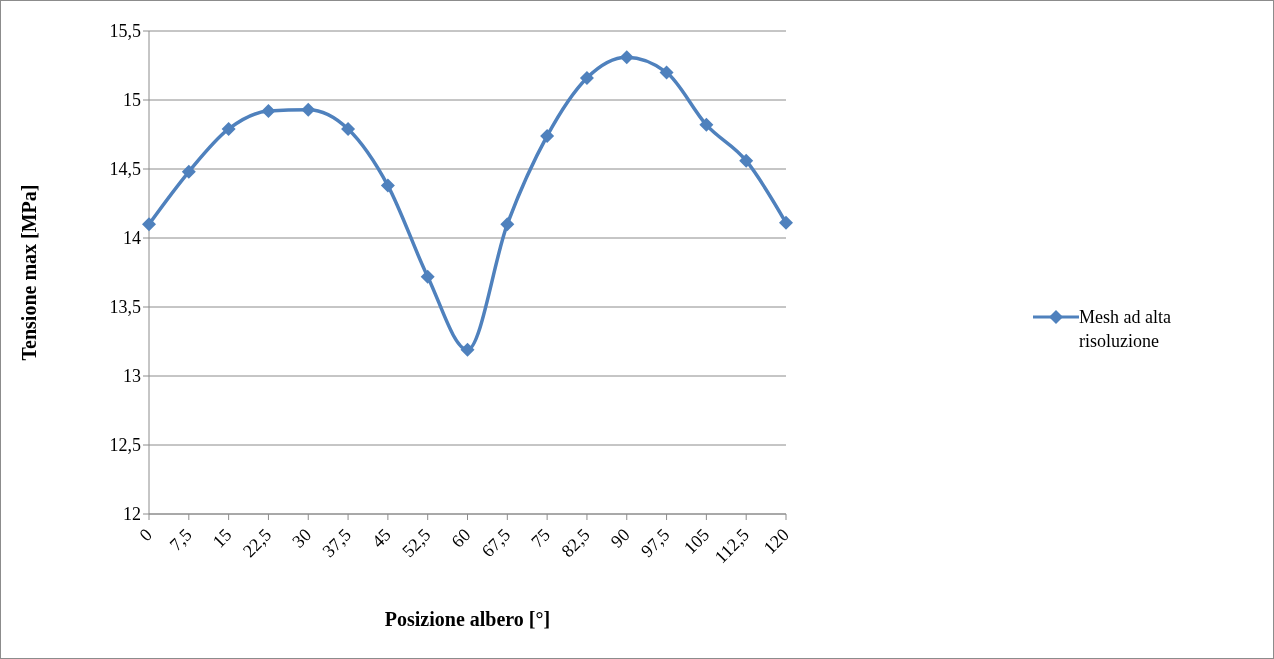 The width and height of the screenshot is (1274, 659). What do you see at coordinates (655, 543) in the screenshot?
I see `x-tick-label: 97,5` at bounding box center [655, 543].